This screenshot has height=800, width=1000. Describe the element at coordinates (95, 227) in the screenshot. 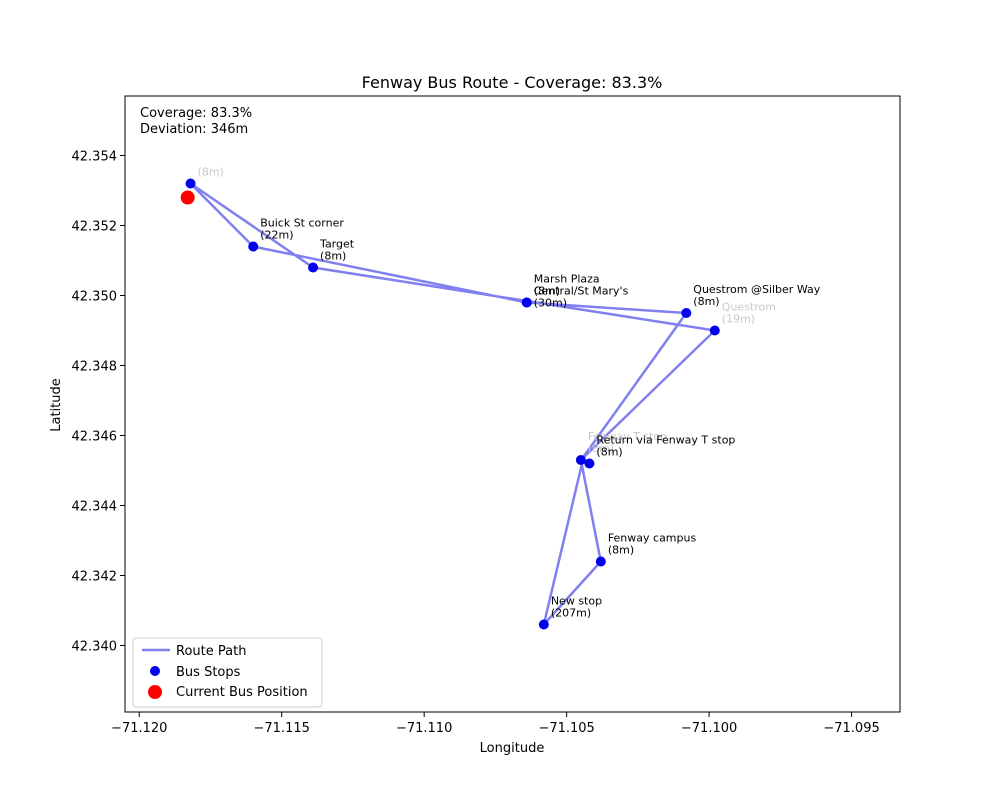

I see `y-tick-label: 42.352` at that location.